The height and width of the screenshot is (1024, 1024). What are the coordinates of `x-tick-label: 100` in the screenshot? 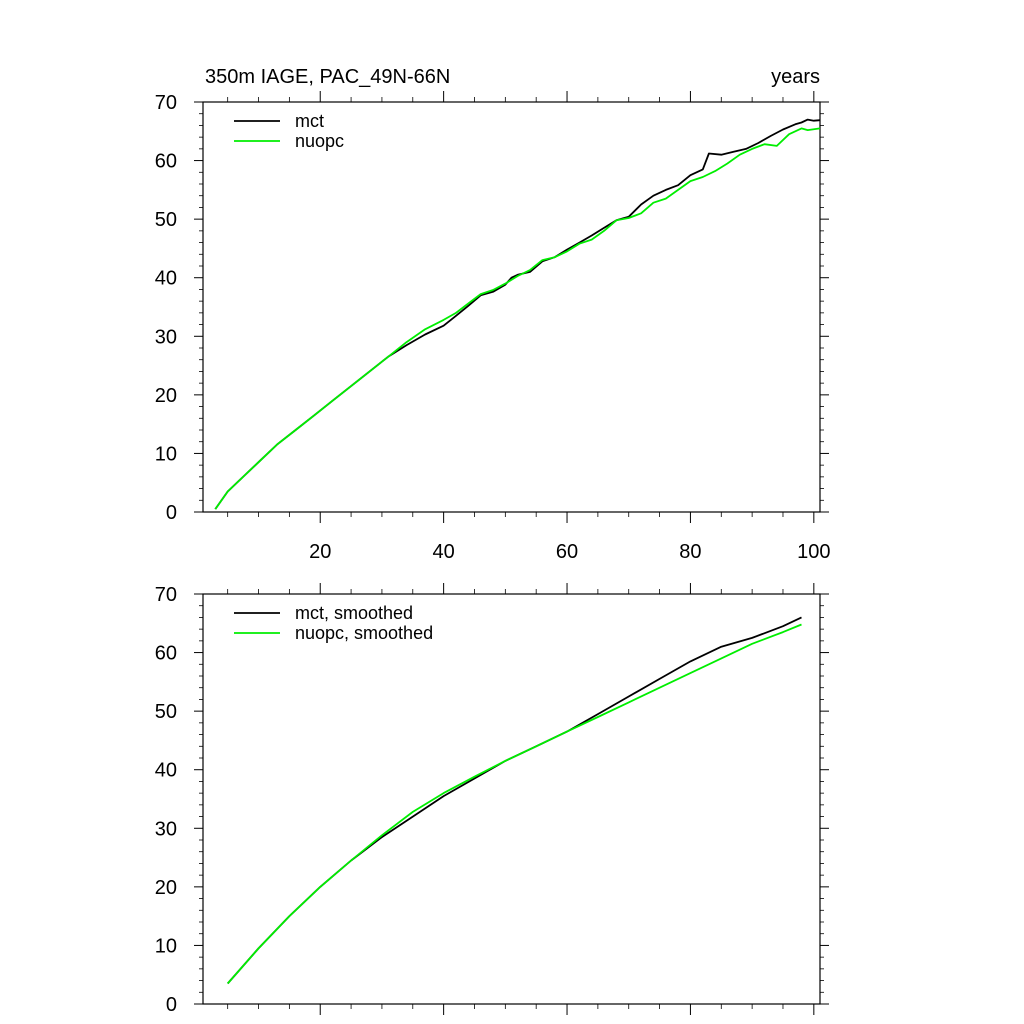 It's located at (813, 552).